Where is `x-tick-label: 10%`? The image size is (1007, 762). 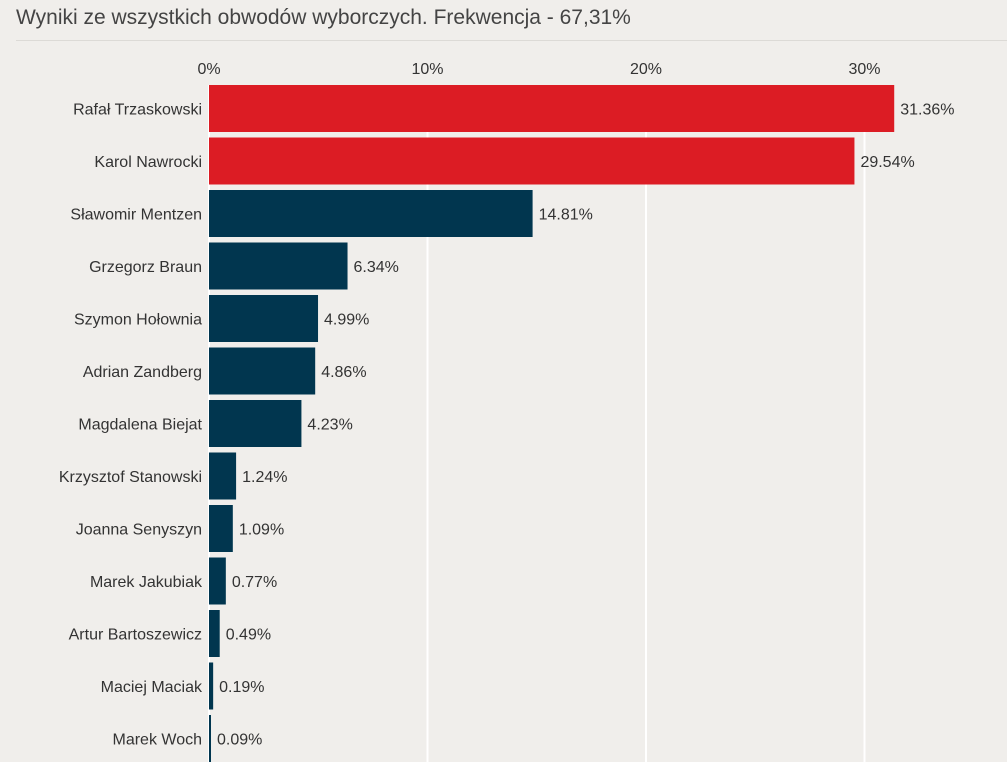 x-tick-label: 10% is located at coordinates (427, 69).